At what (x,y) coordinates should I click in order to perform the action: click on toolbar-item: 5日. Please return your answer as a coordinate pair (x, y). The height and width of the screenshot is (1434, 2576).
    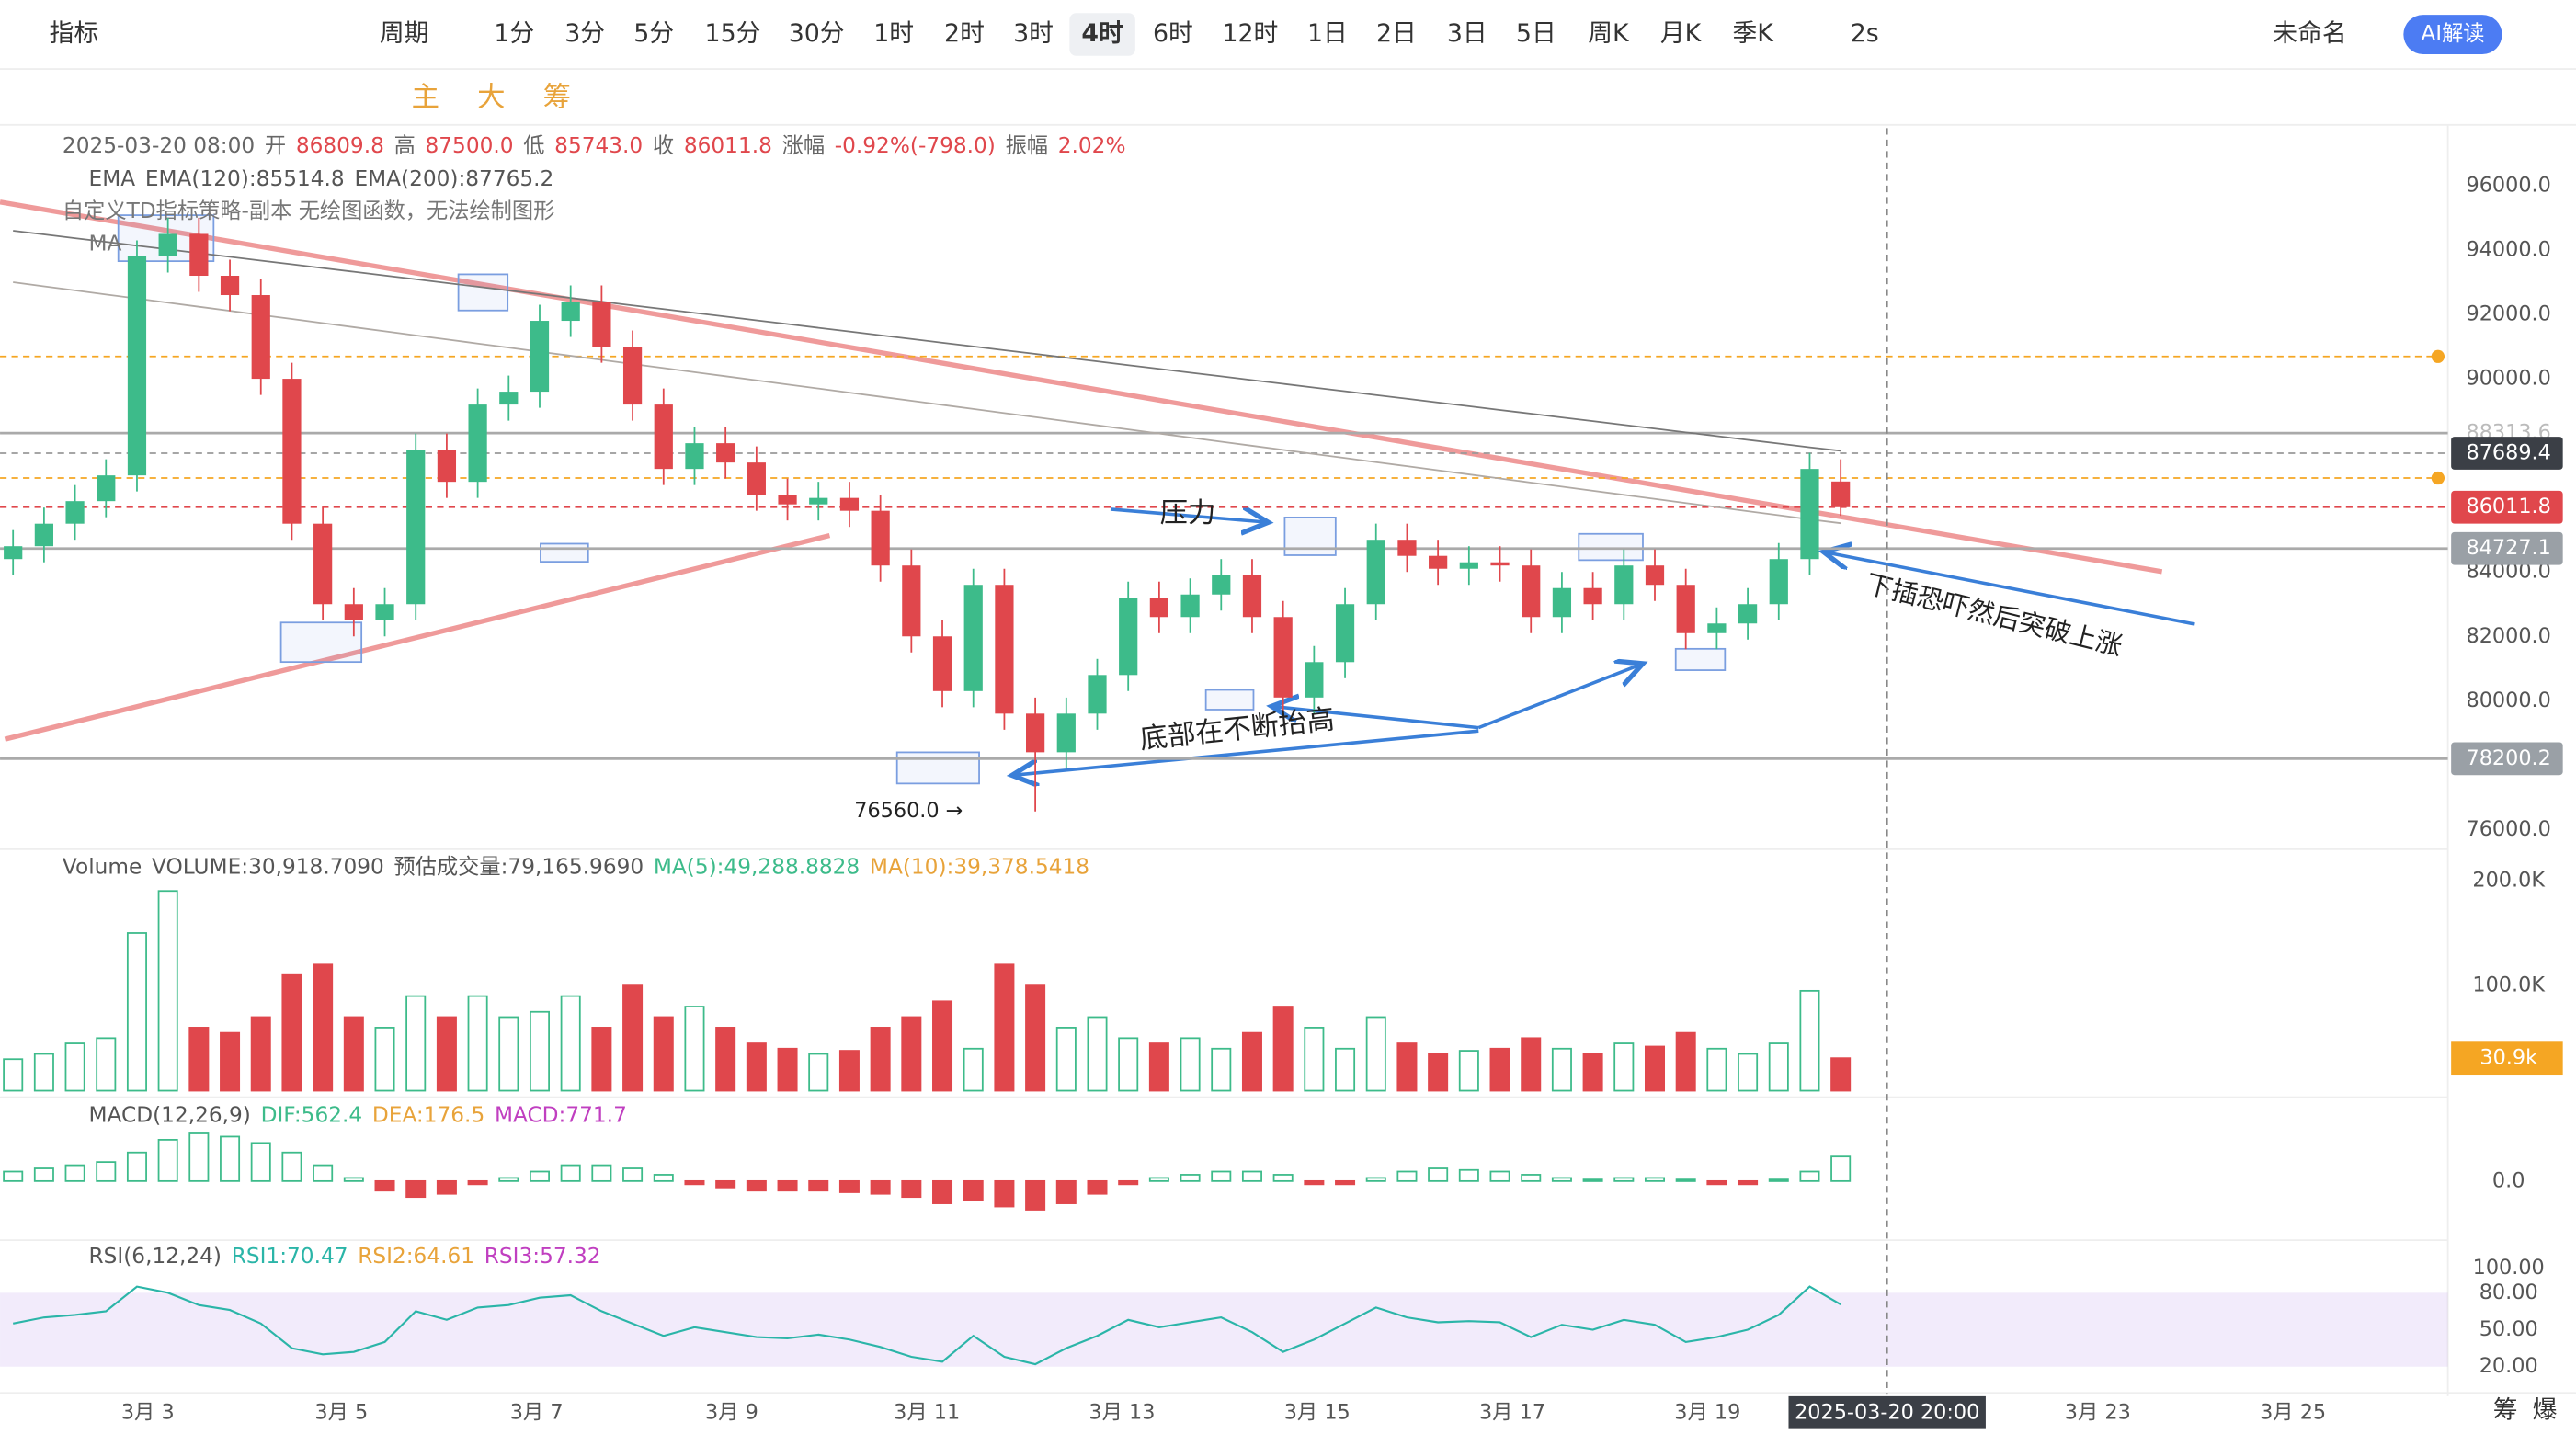
    Looking at the image, I should click on (1536, 33).